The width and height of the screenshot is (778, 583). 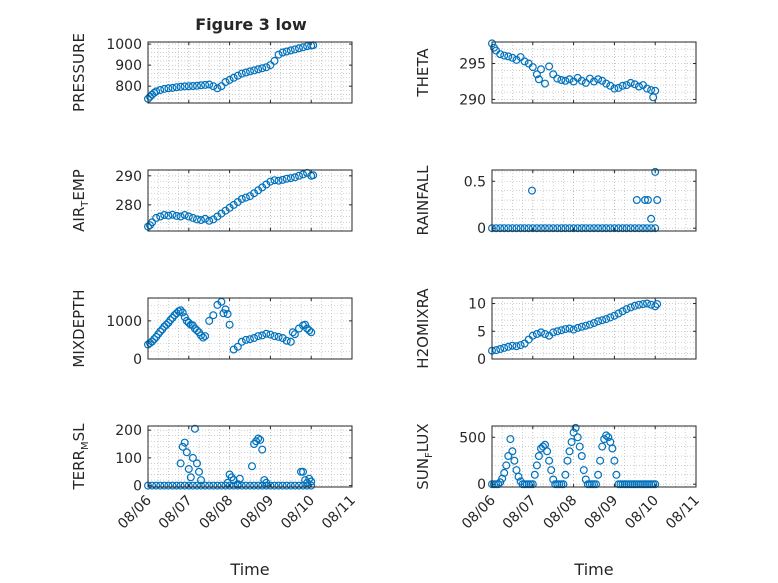 I want to click on figure-title: Figure 3 low, so click(x=251, y=24).